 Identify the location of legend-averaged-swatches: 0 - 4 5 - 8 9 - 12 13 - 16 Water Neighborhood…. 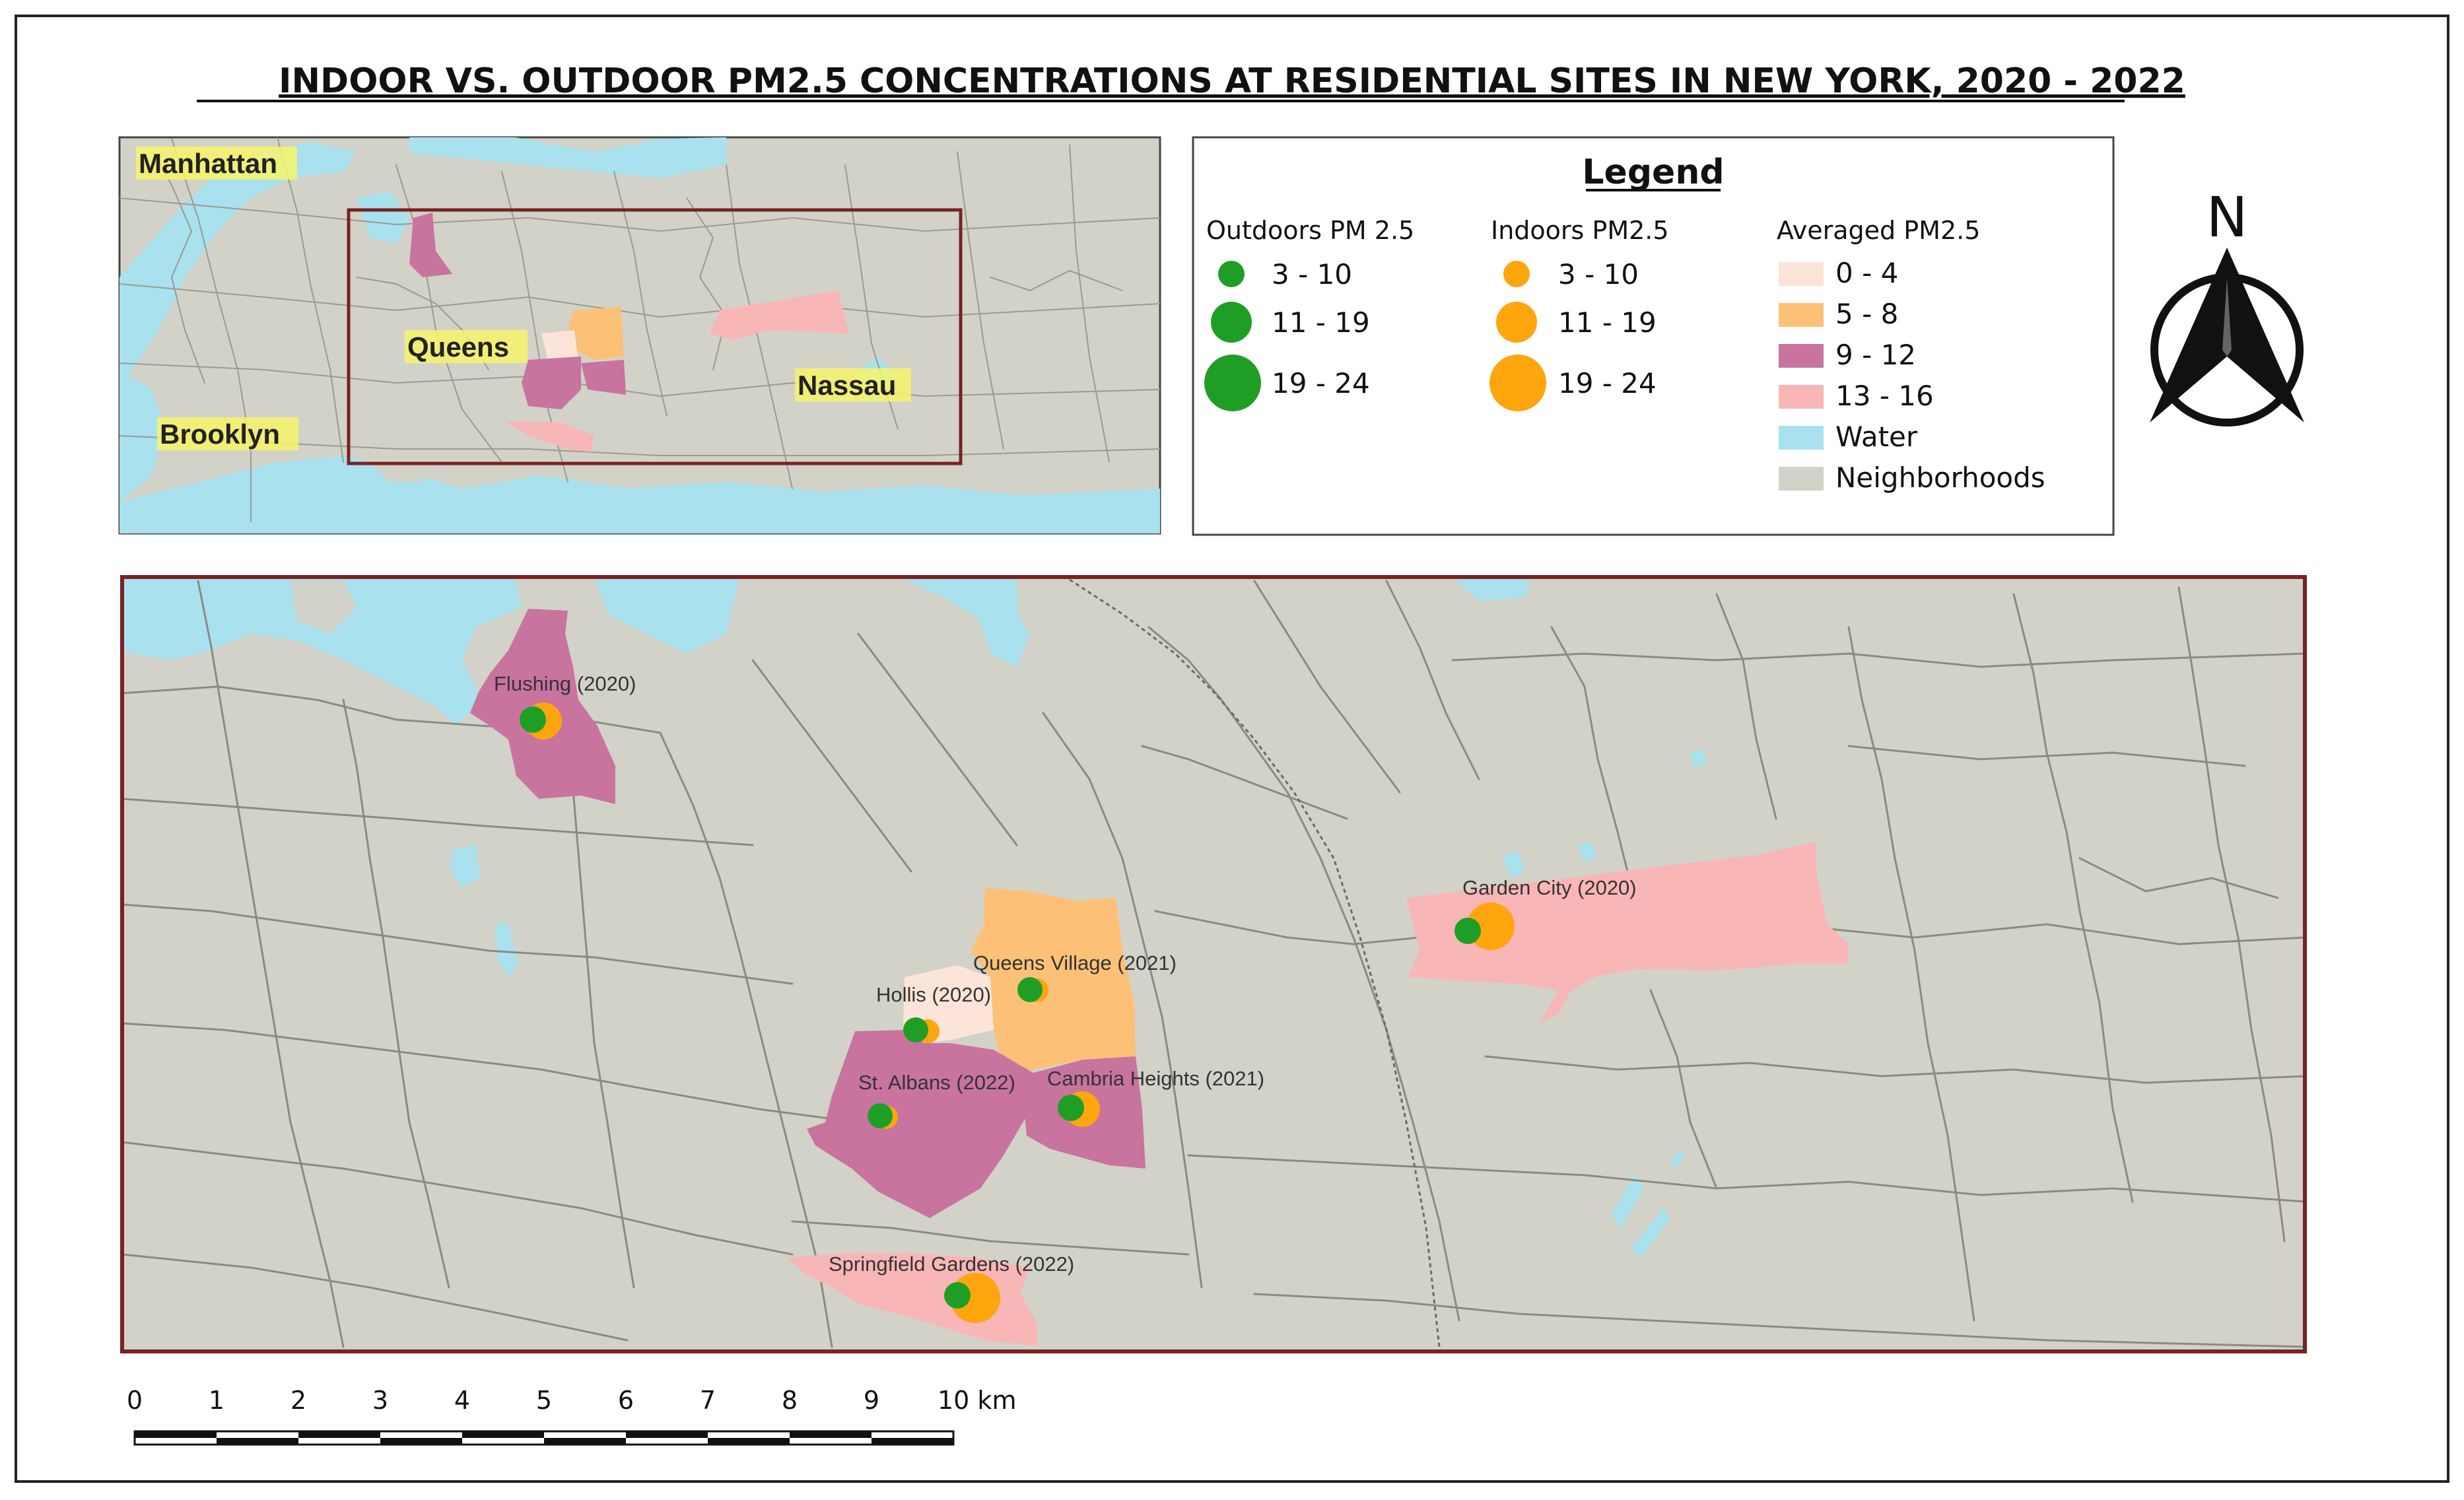
(1912, 375).